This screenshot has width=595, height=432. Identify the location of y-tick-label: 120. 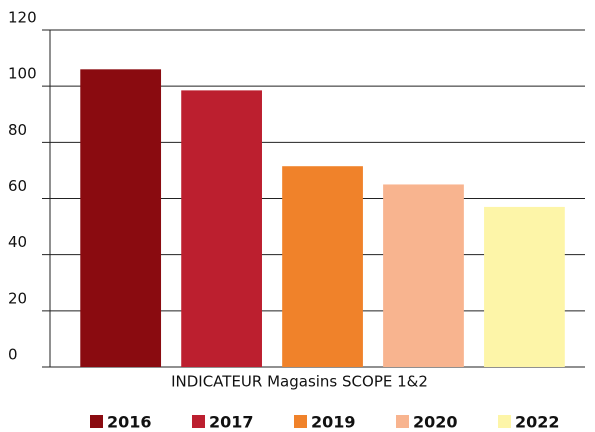
(22, 18).